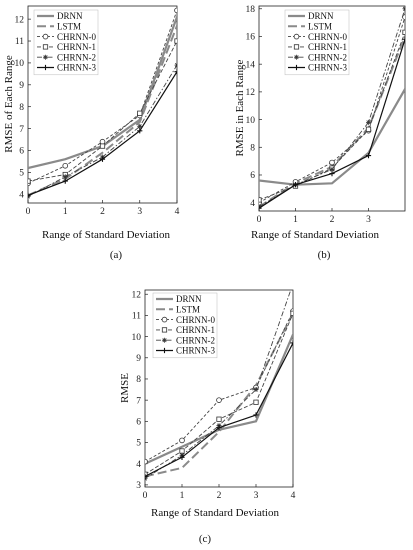  What do you see at coordinates (138, 401) in the screenshot?
I see `y-tick-label: 7` at bounding box center [138, 401].